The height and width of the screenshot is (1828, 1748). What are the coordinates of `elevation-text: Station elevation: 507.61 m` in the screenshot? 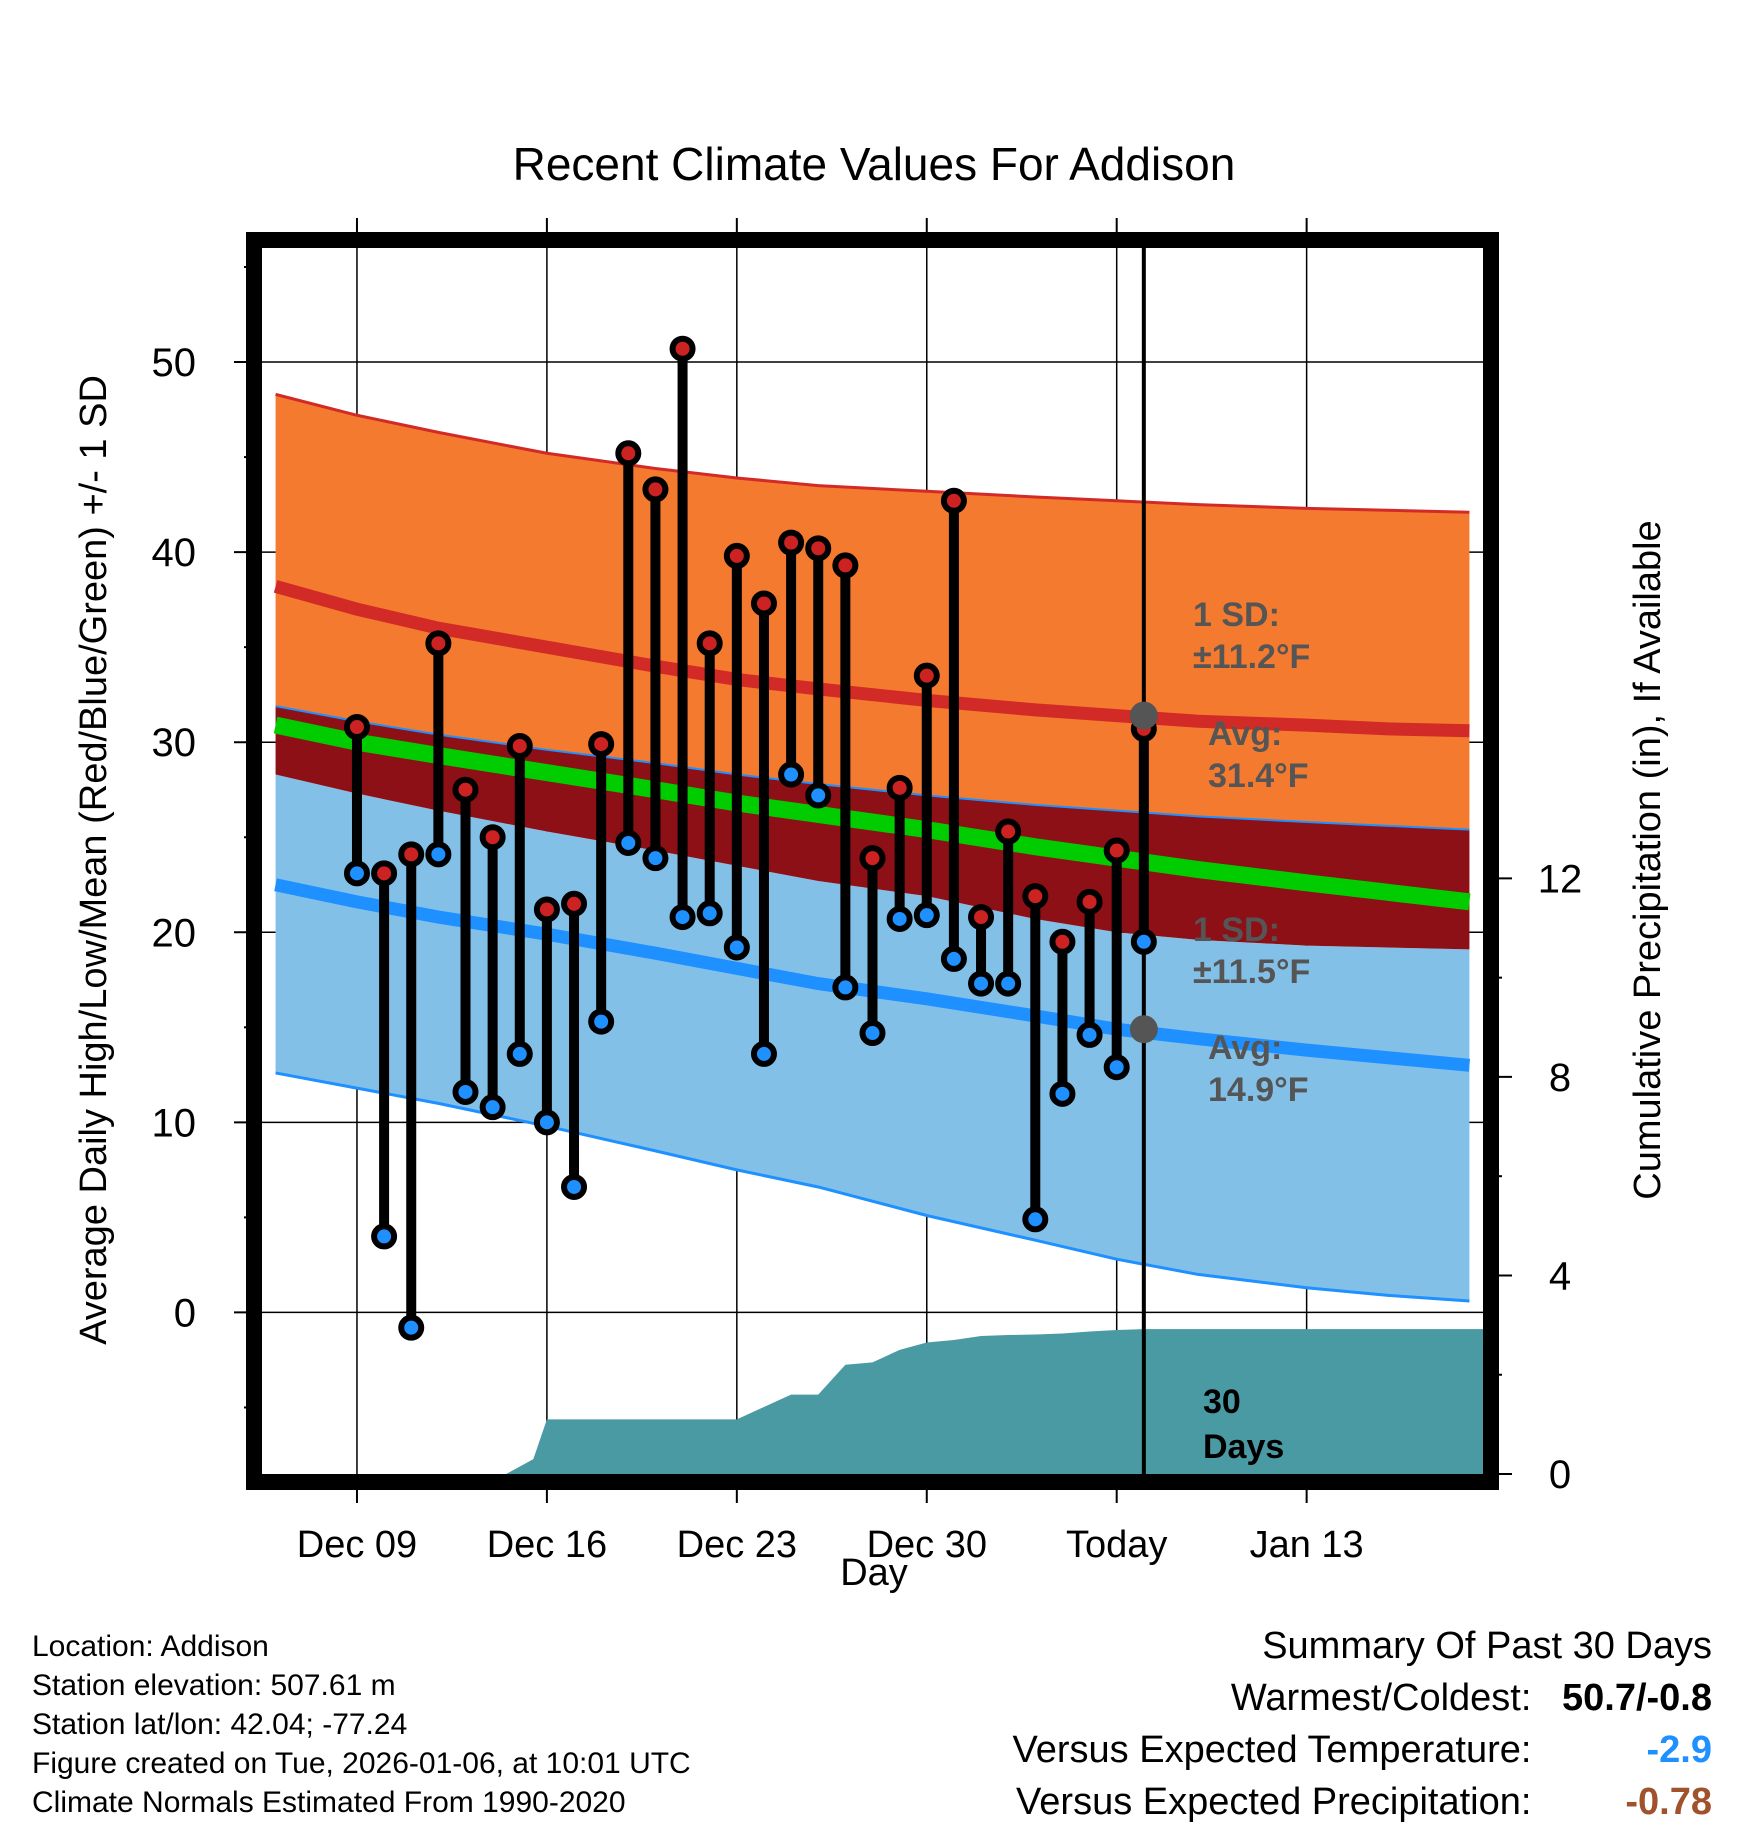 It's located at (214, 1685).